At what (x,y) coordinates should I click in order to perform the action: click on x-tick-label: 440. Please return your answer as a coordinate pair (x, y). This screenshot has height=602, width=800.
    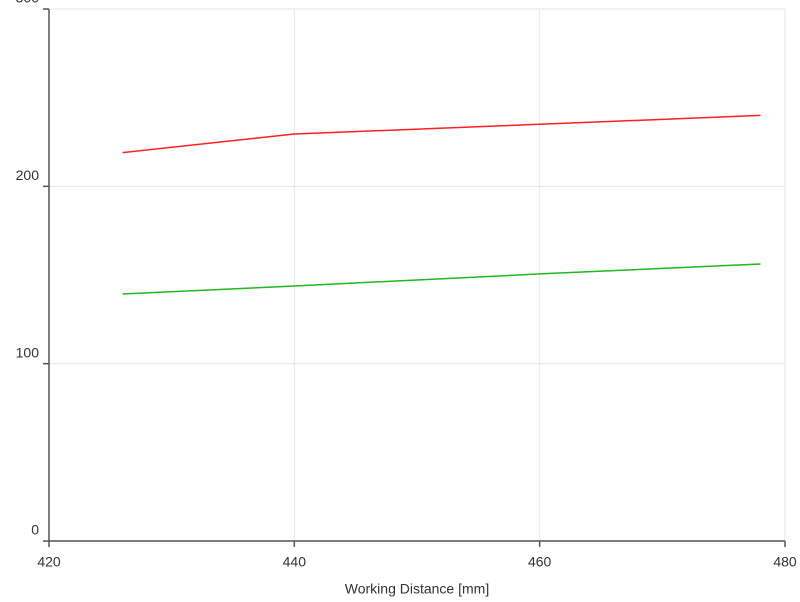
    Looking at the image, I should click on (295, 562).